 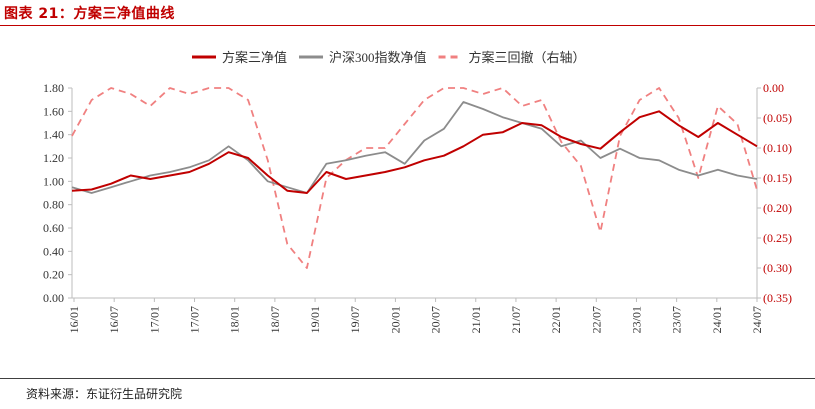 What do you see at coordinates (777, 178) in the screenshot?
I see `y-right-tick-label: (0.15)` at bounding box center [777, 178].